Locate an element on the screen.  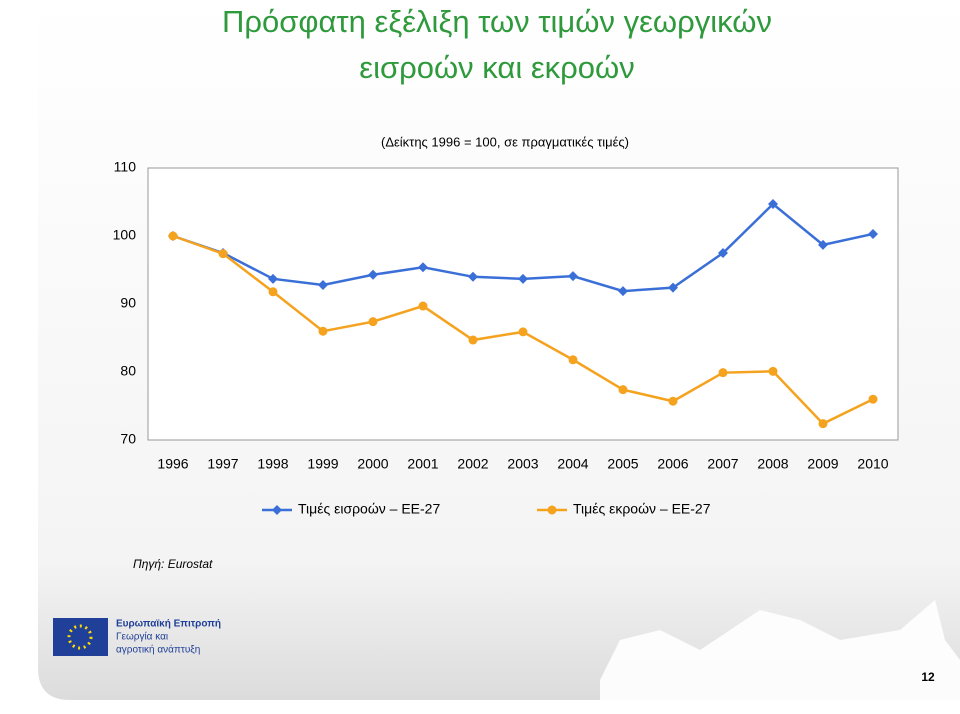
eu-logo is located at coordinates (80, 637).